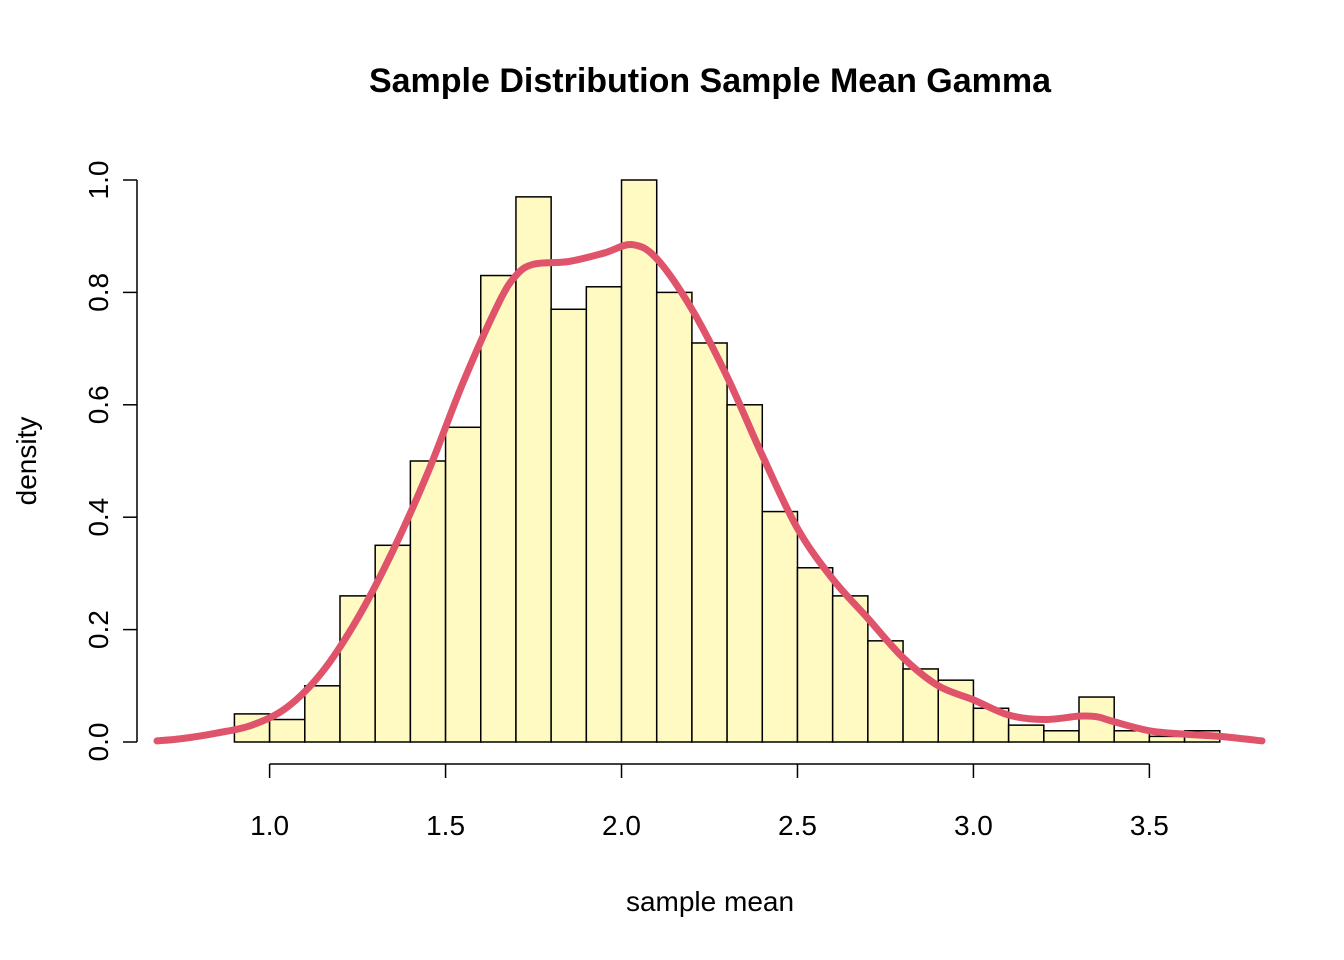 This screenshot has height=960, width=1344. I want to click on y-tick-label: 0.6, so click(98, 404).